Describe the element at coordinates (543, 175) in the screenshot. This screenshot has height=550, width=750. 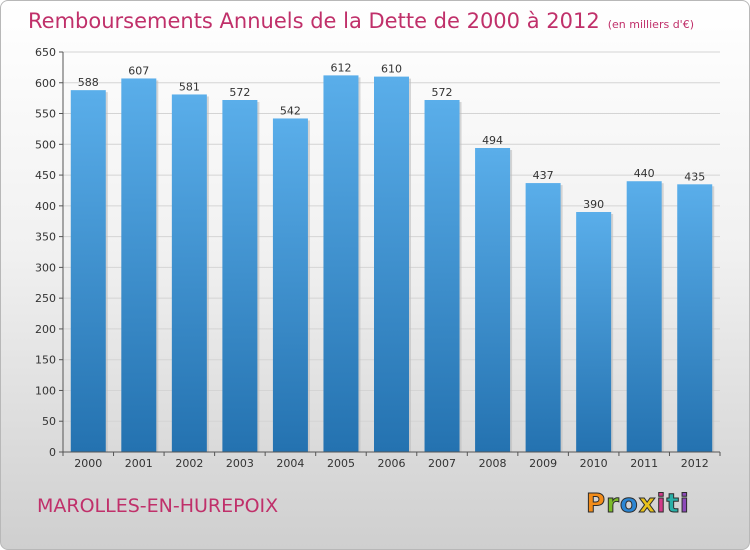
I see `value-label-2009: 437` at that location.